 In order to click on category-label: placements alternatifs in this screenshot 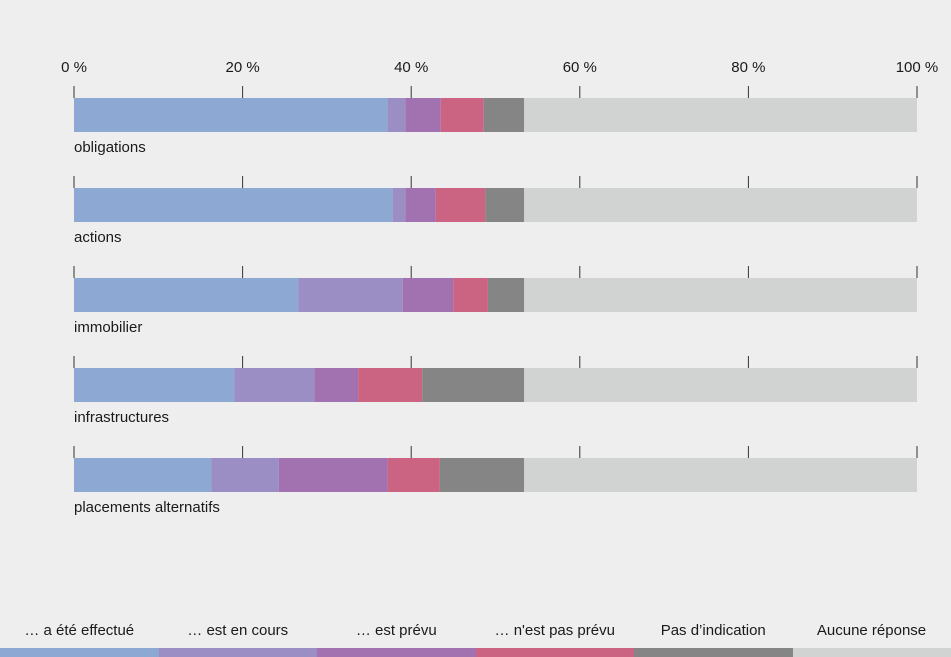, I will do `click(147, 507)`.